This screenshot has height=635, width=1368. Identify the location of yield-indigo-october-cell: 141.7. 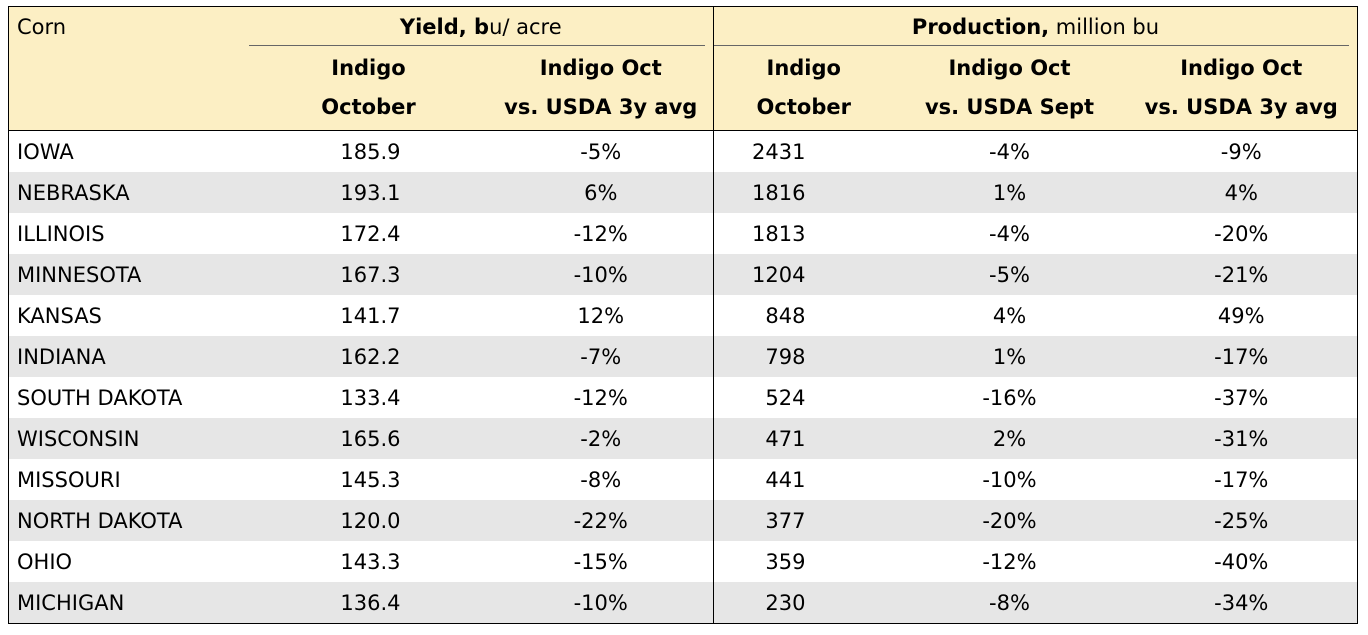
(368, 315).